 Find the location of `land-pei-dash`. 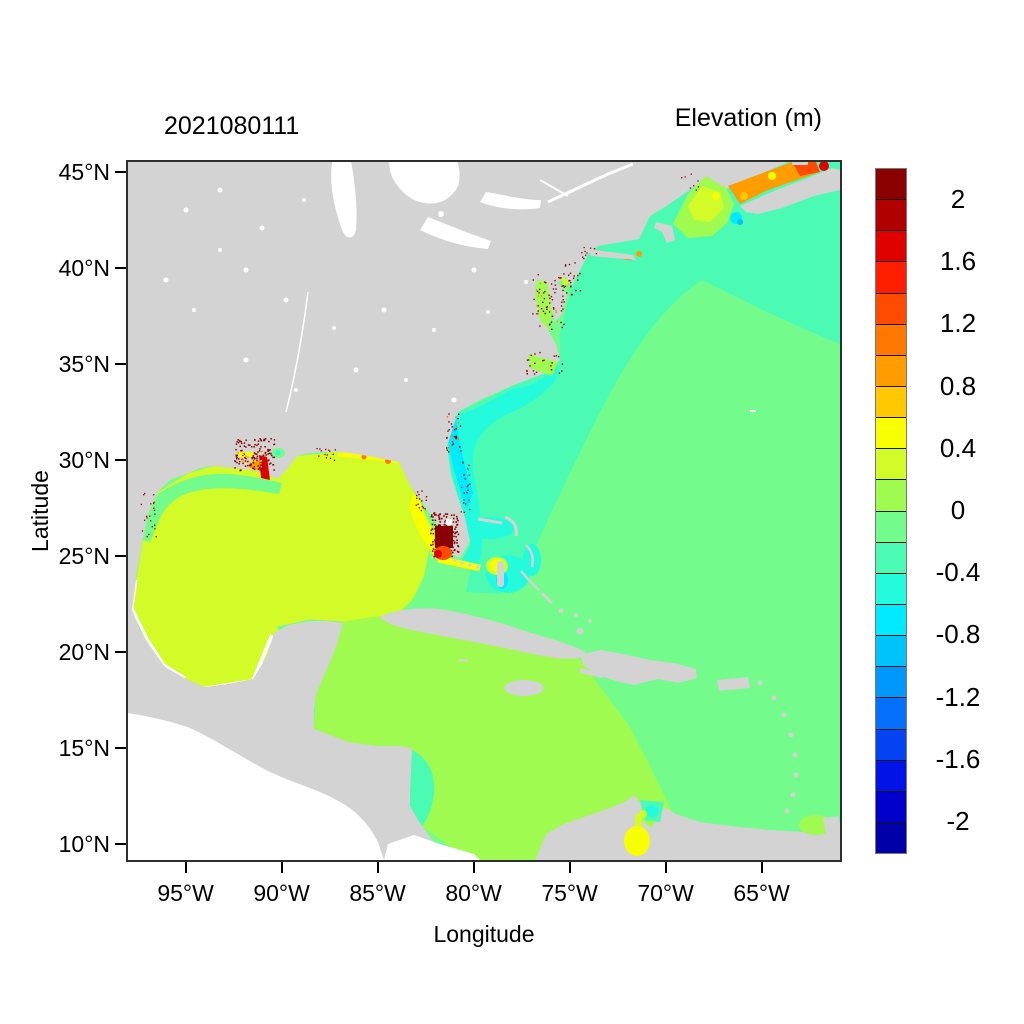

land-pei-dash is located at coordinates (800, 163).